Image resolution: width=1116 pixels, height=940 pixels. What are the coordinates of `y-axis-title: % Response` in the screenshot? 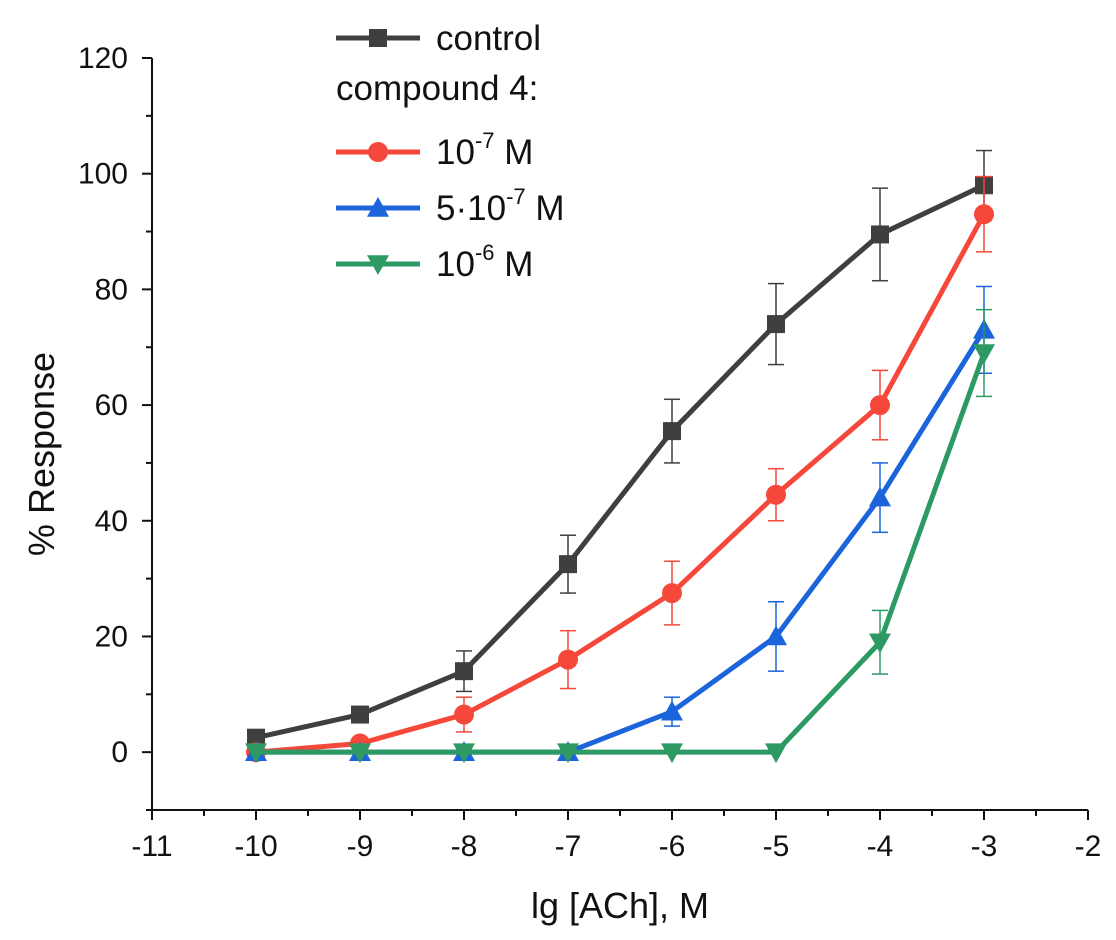 It's located at (41, 454).